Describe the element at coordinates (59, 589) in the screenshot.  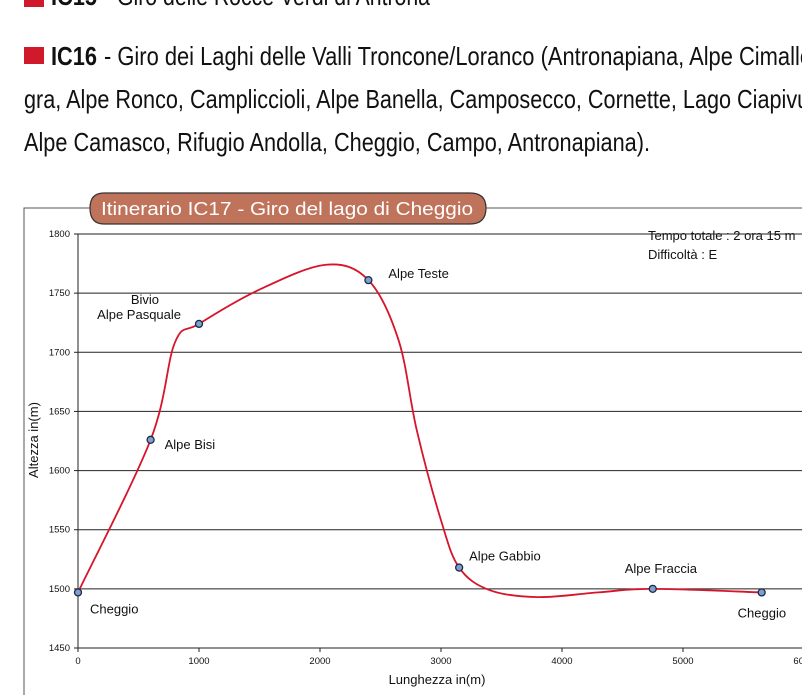
I see `y-tick-label: 1500` at that location.